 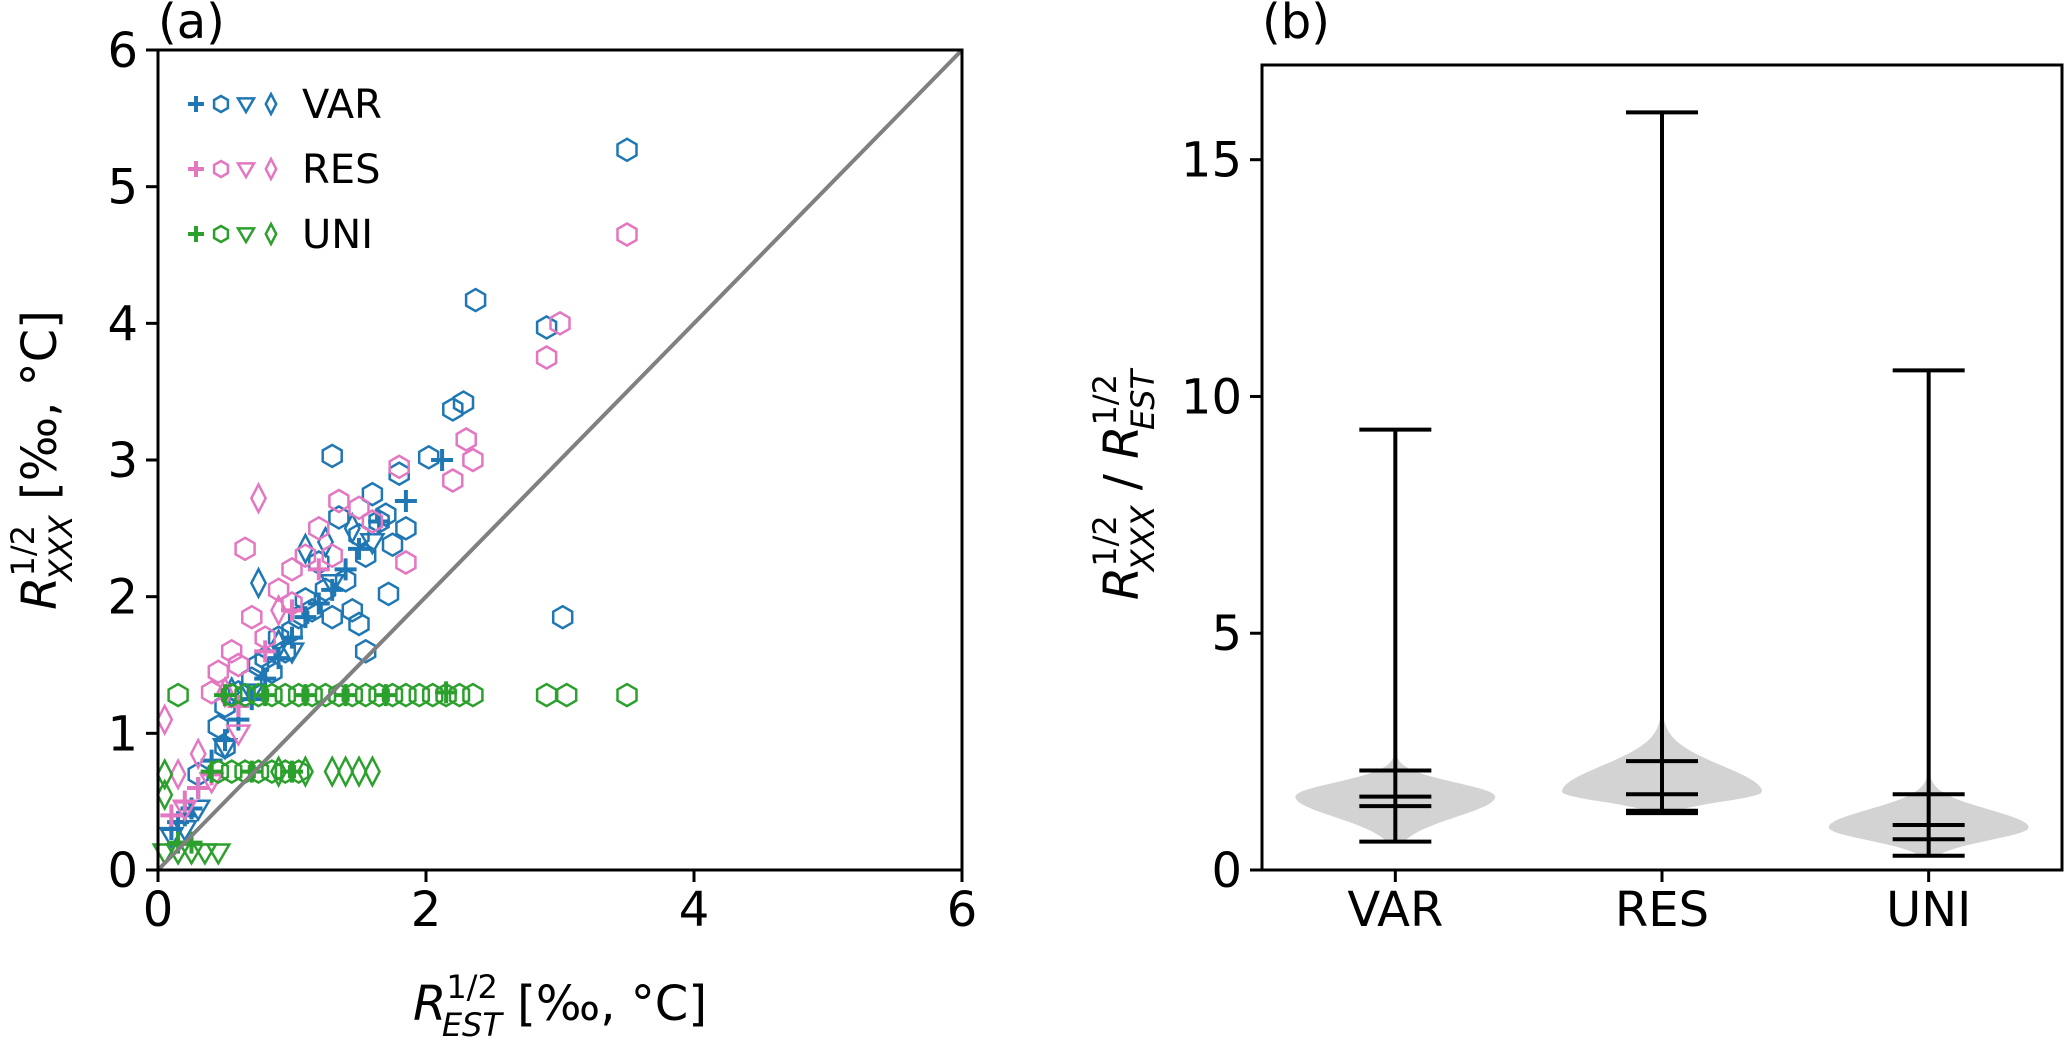 What do you see at coordinates (1662, 463) in the screenshot?
I see `violin-res` at bounding box center [1662, 463].